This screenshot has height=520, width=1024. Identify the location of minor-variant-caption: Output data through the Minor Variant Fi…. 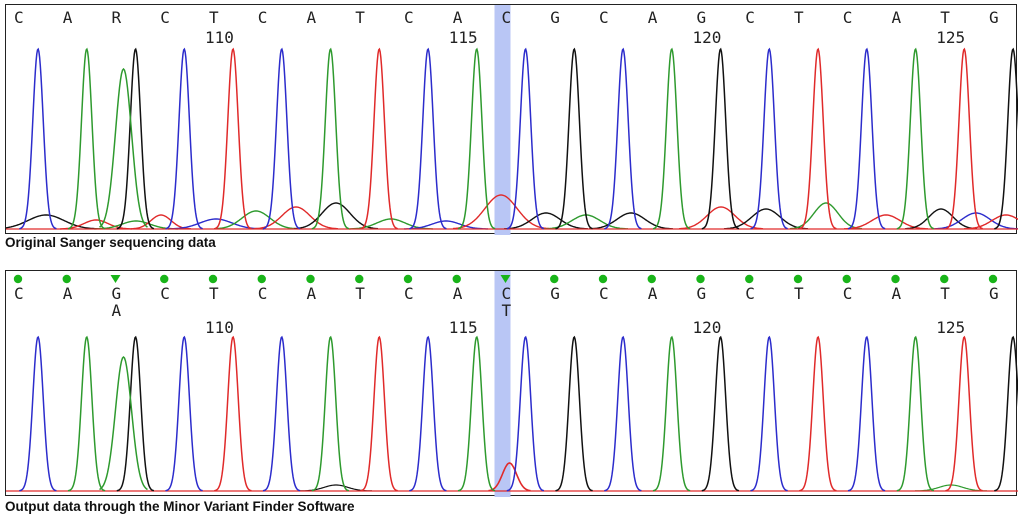
(180, 506).